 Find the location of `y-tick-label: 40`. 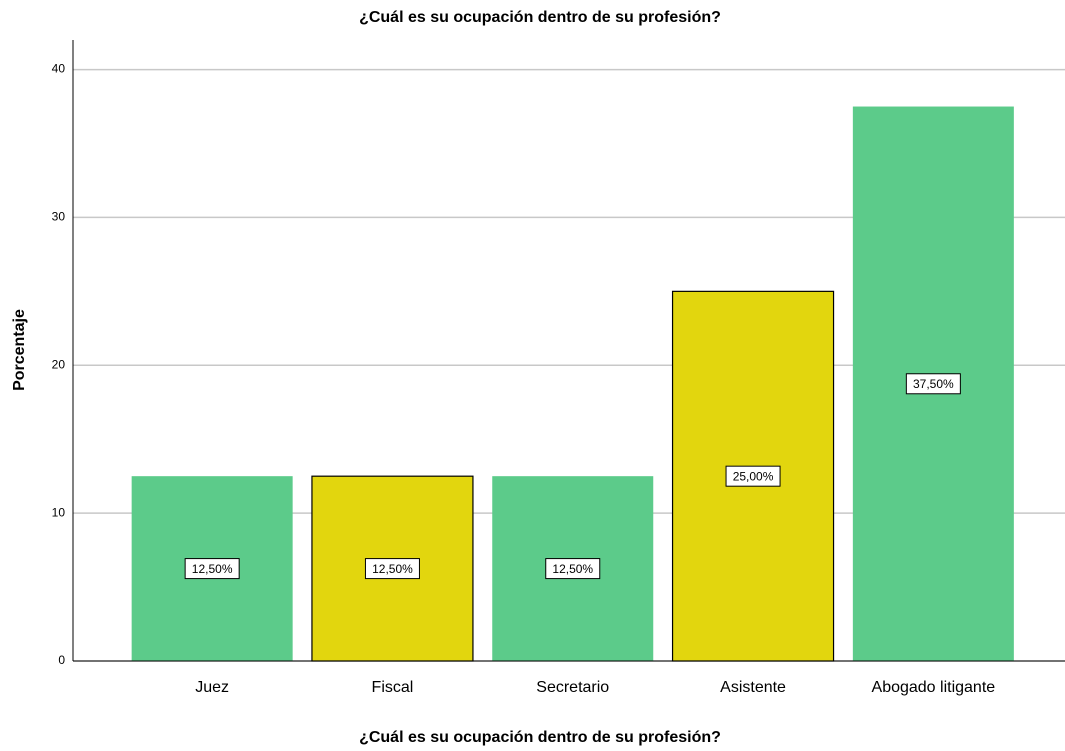

y-tick-label: 40 is located at coordinates (59, 69).